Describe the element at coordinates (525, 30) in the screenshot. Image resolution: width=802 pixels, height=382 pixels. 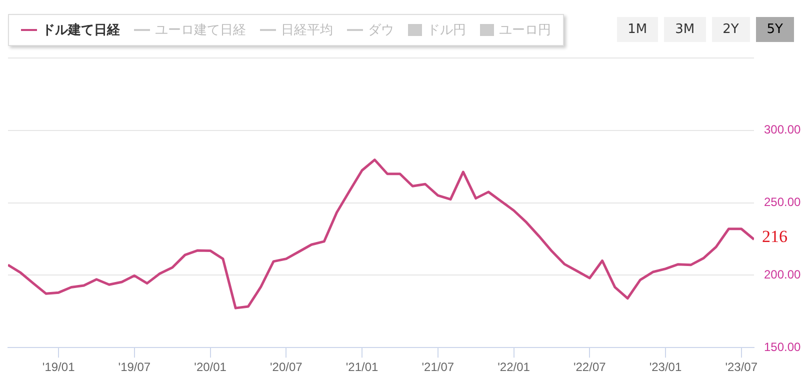
I see `legend-label: ユーロ円` at that location.